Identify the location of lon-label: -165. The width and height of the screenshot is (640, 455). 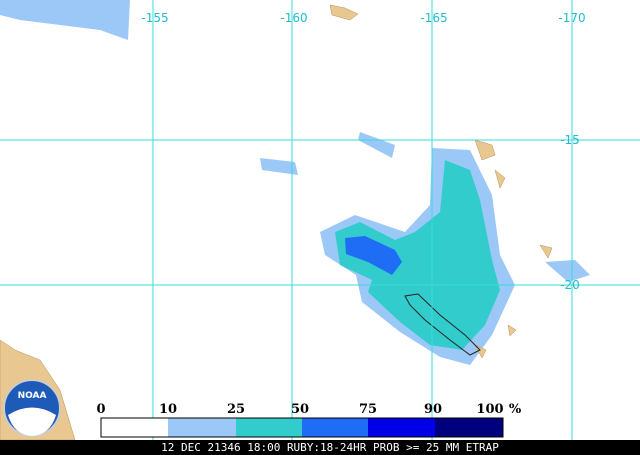
(433, 18).